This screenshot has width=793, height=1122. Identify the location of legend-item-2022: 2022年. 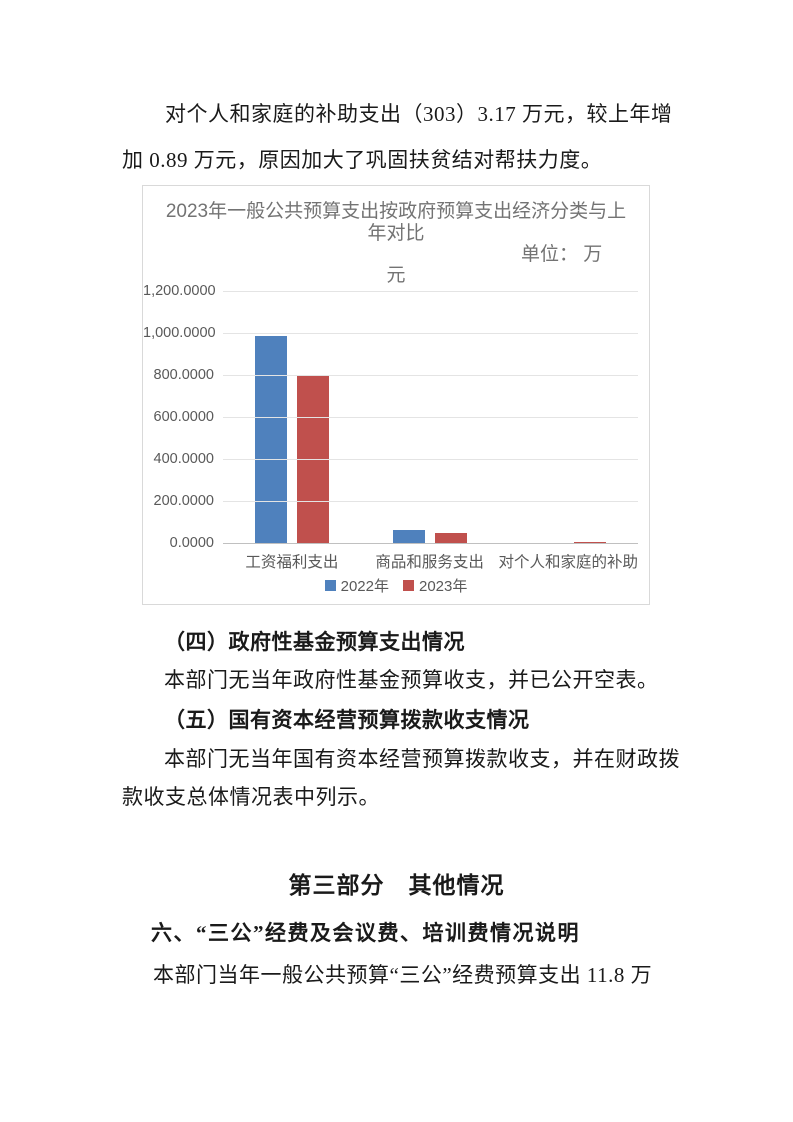
(356, 585).